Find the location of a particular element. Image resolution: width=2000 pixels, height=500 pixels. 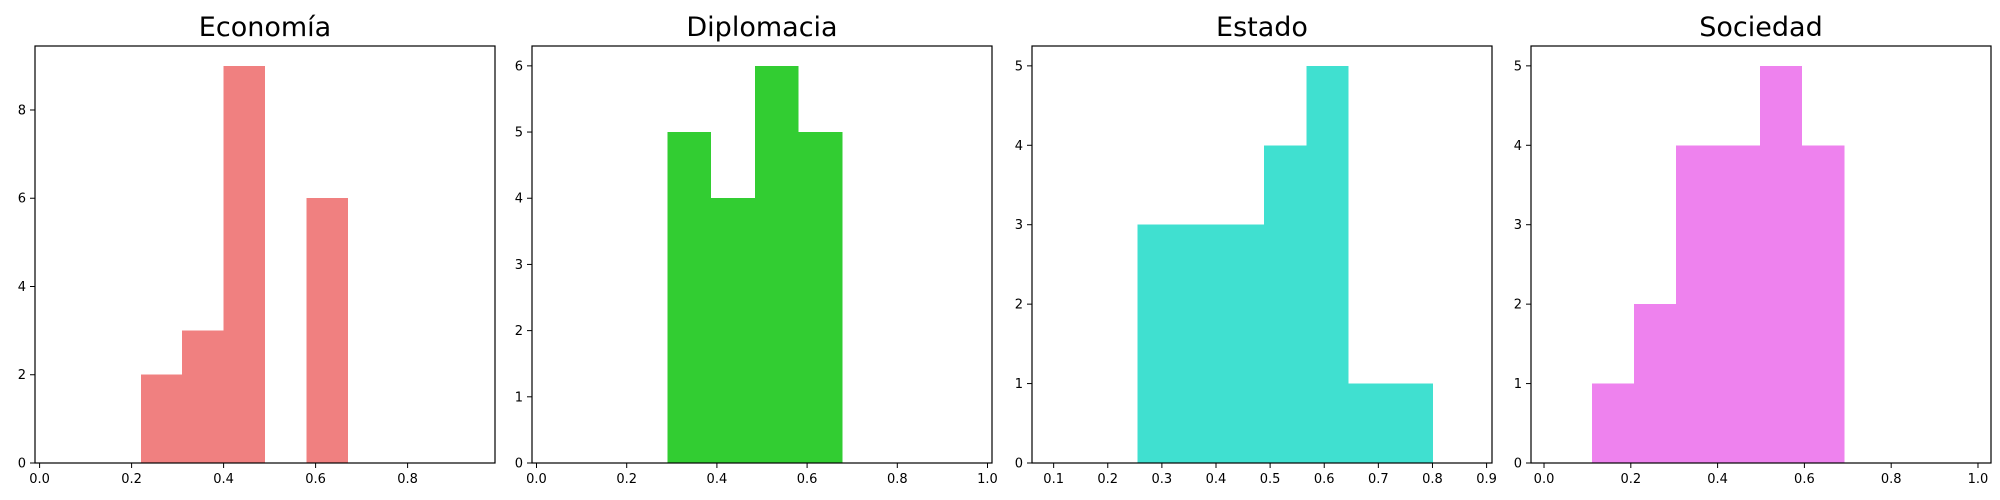

panel-title: Sociedad is located at coordinates (1760, 27).